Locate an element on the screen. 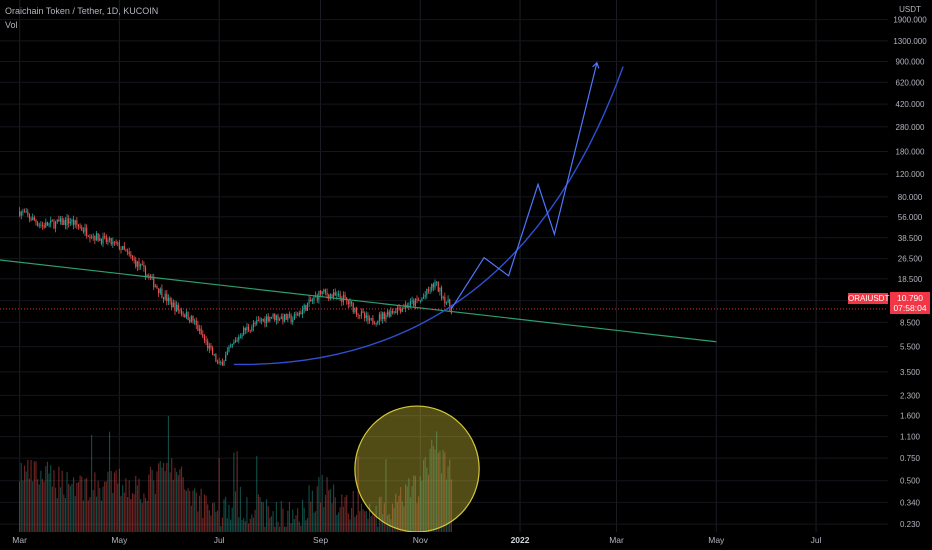 Image resolution: width=932 pixels, height=550 pixels. time-tick-label: Mar is located at coordinates (19, 540).